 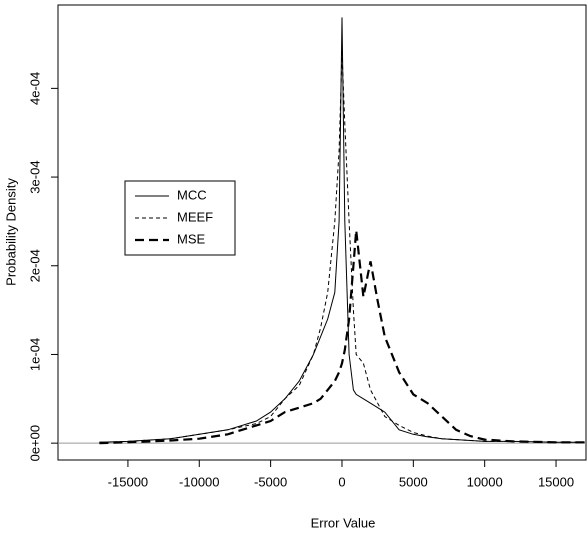 What do you see at coordinates (34, 443) in the screenshot?
I see `y-tick-label: 0e+00` at bounding box center [34, 443].